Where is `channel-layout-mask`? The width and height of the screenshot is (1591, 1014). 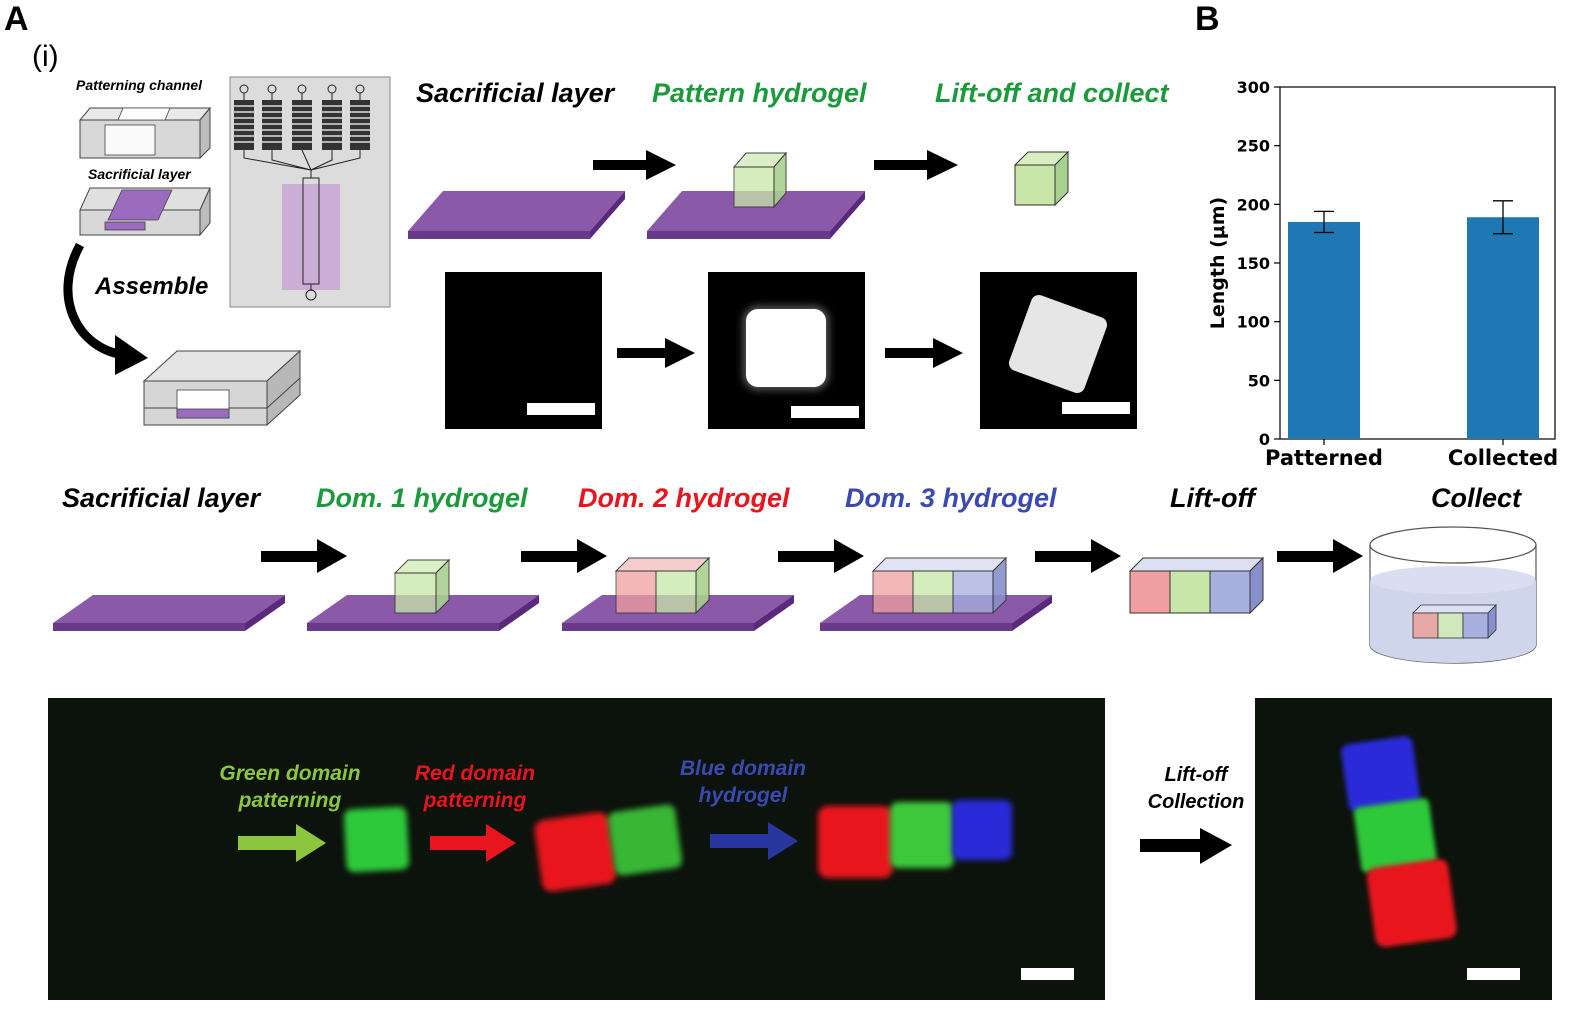 channel-layout-mask is located at coordinates (310, 192).